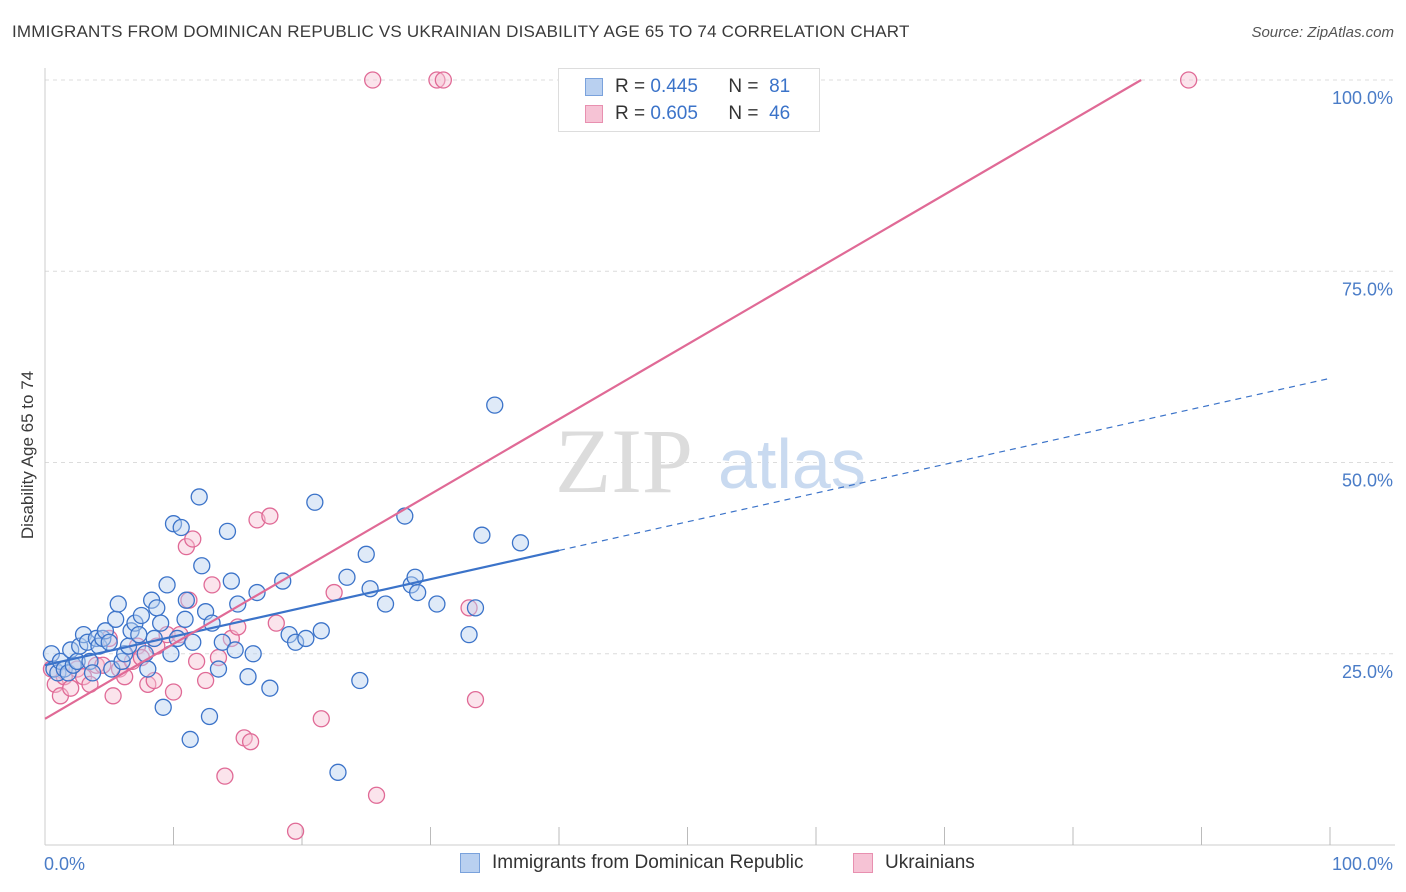 The width and height of the screenshot is (1406, 892). What do you see at coordinates (1367, 481) in the screenshot?
I see `y-tick-label: 50.0%` at bounding box center [1367, 481].